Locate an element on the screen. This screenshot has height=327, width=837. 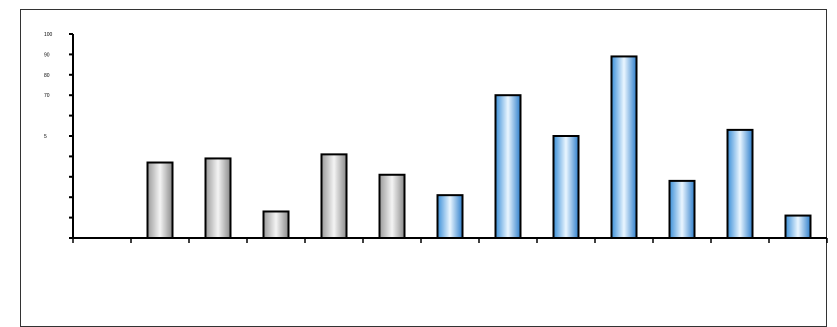
y-tick-label: 90 is located at coordinates (47, 55).